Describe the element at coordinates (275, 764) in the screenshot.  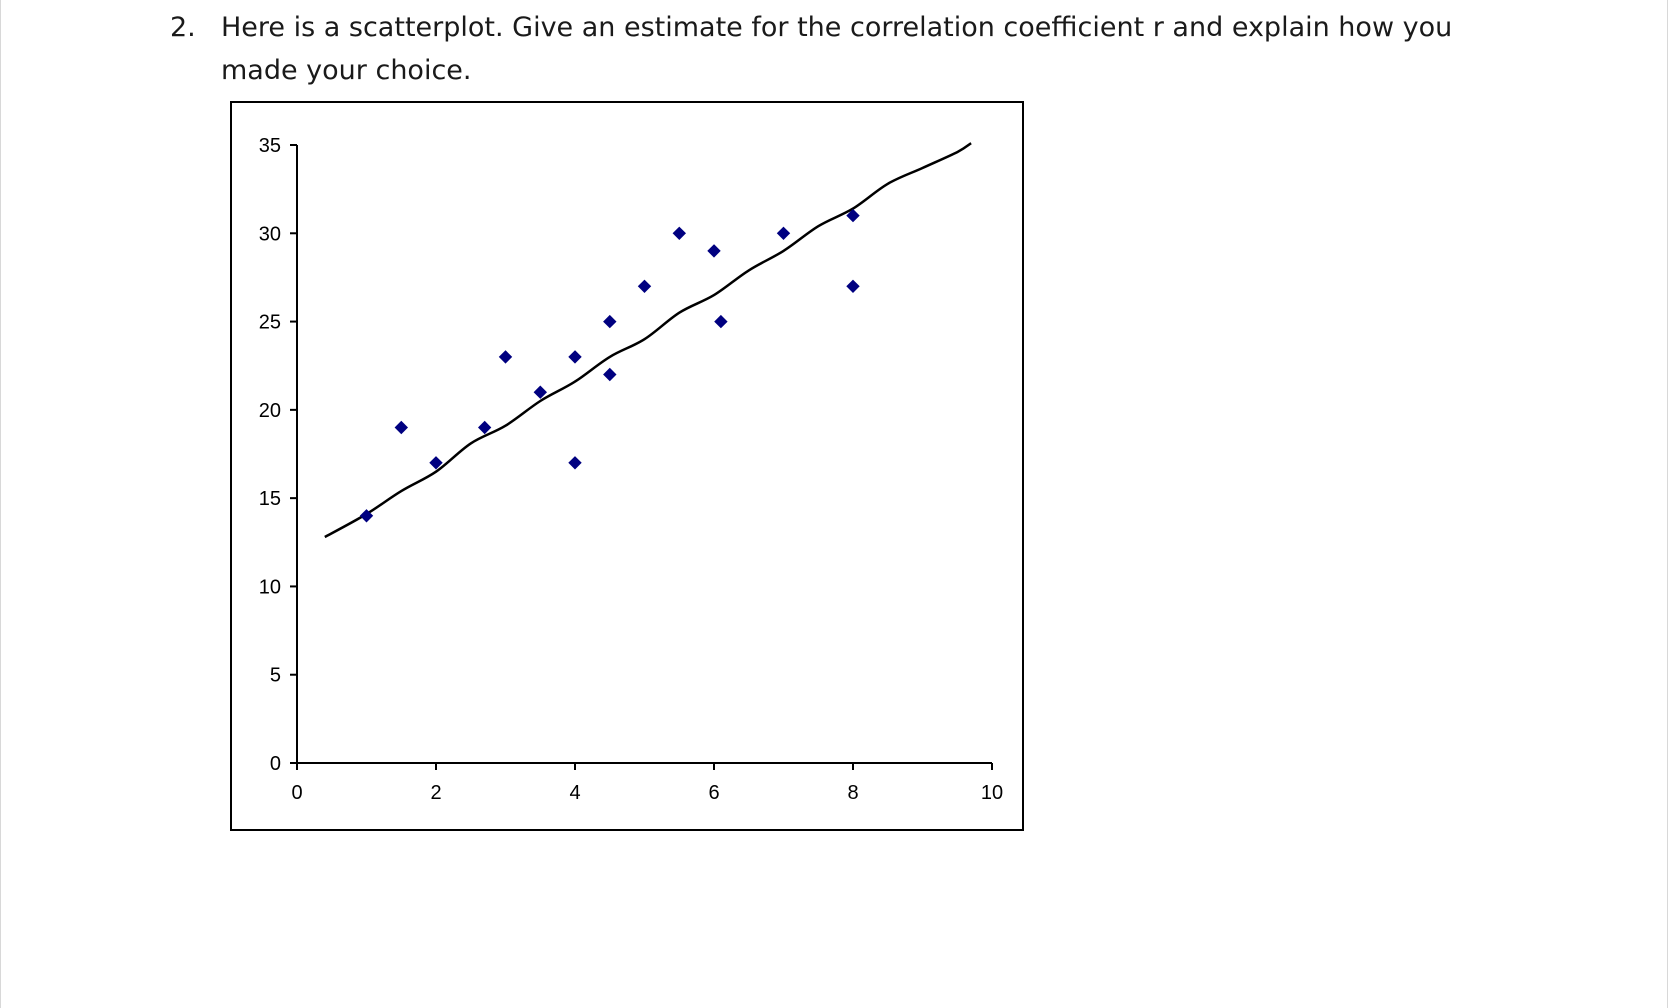
I see `y-tick-label-0: 0` at that location.